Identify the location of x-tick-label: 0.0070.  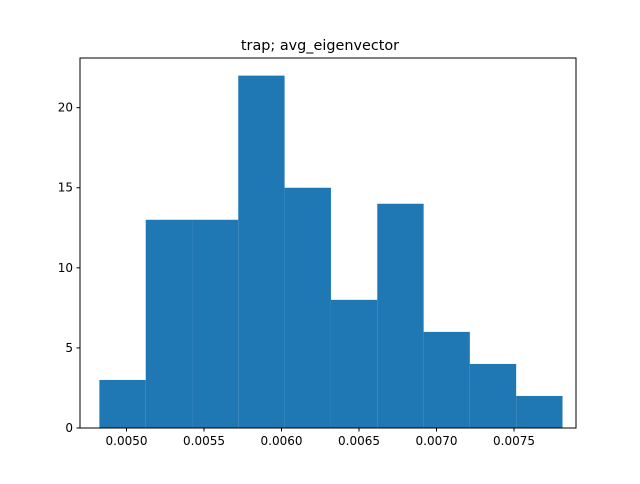
(437, 441).